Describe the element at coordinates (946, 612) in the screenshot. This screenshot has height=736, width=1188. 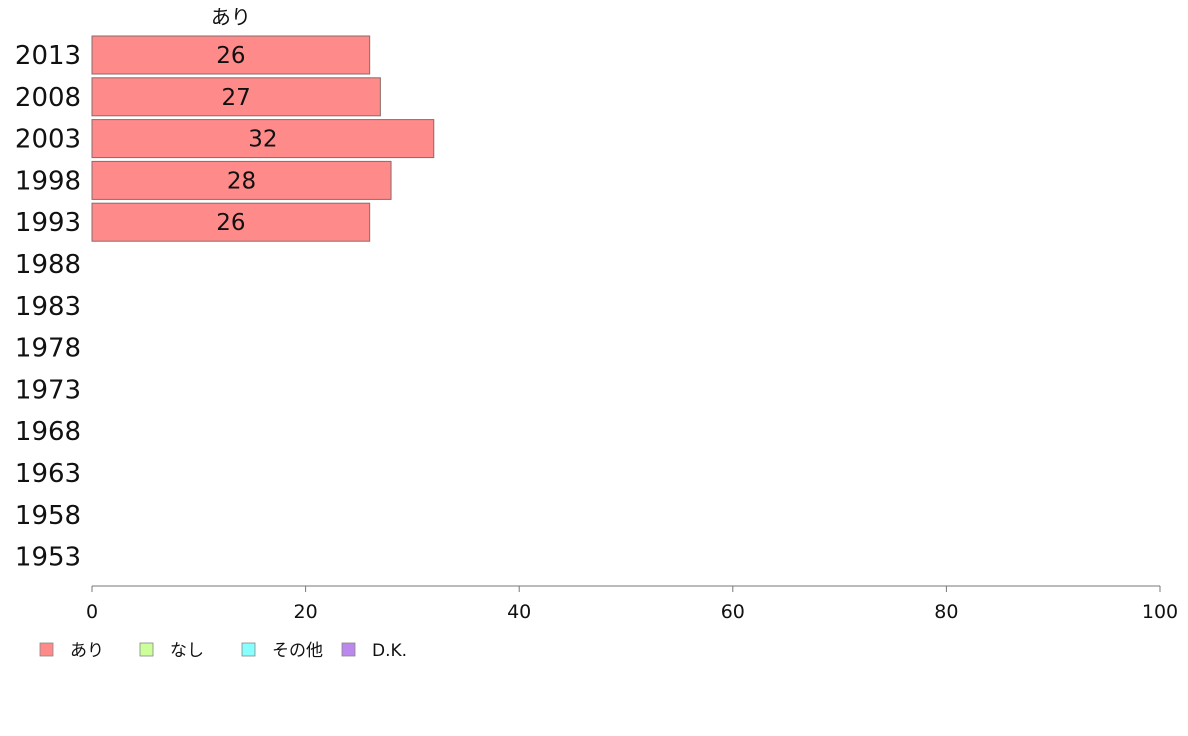
I see `x-axis-tick-label: 80` at that location.